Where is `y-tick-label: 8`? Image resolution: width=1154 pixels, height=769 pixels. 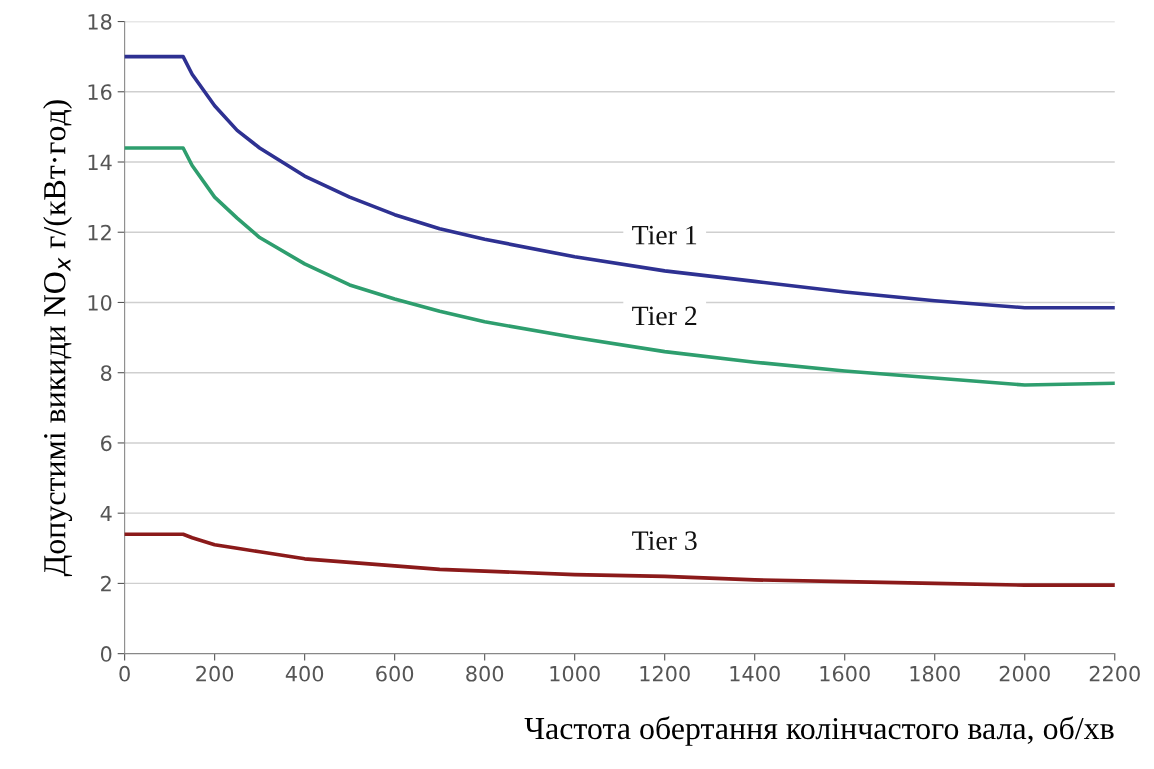 y-tick-label: 8 is located at coordinates (106, 373).